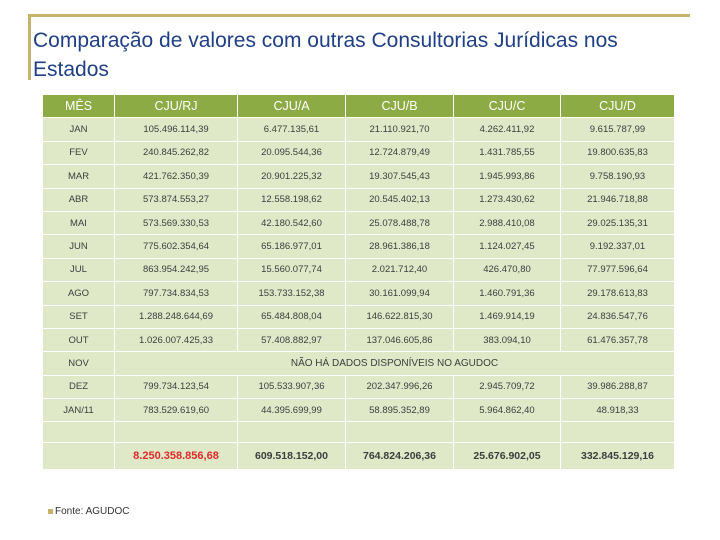 The image size is (720, 540). Describe the element at coordinates (617, 199) in the screenshot. I see `table-cell: 21.946.718,88` at that location.